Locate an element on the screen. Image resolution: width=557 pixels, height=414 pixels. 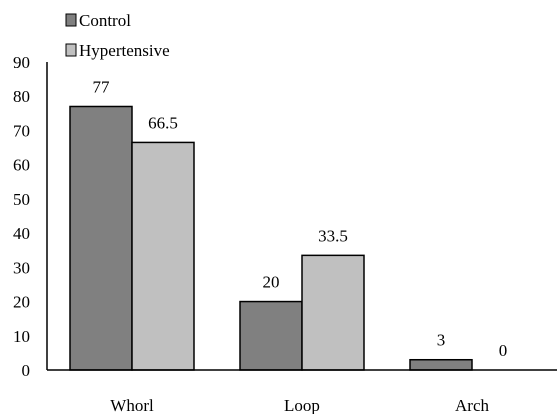
data-label-hypertensive-arch: 0 is located at coordinates (503, 350).